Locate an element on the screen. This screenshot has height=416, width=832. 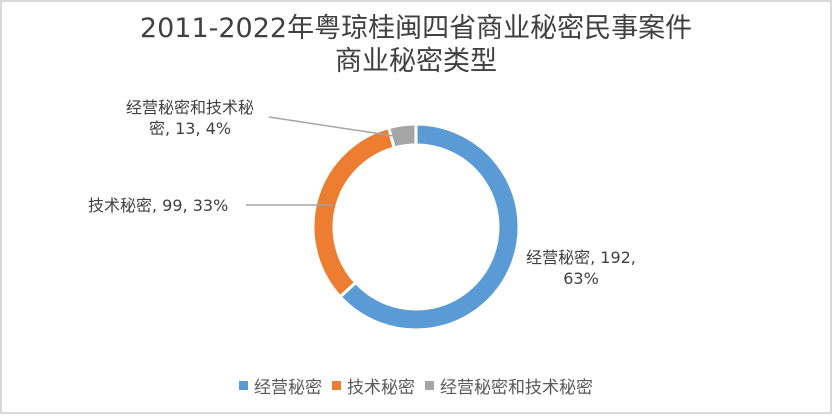
slice-business is located at coordinates (429, 227).